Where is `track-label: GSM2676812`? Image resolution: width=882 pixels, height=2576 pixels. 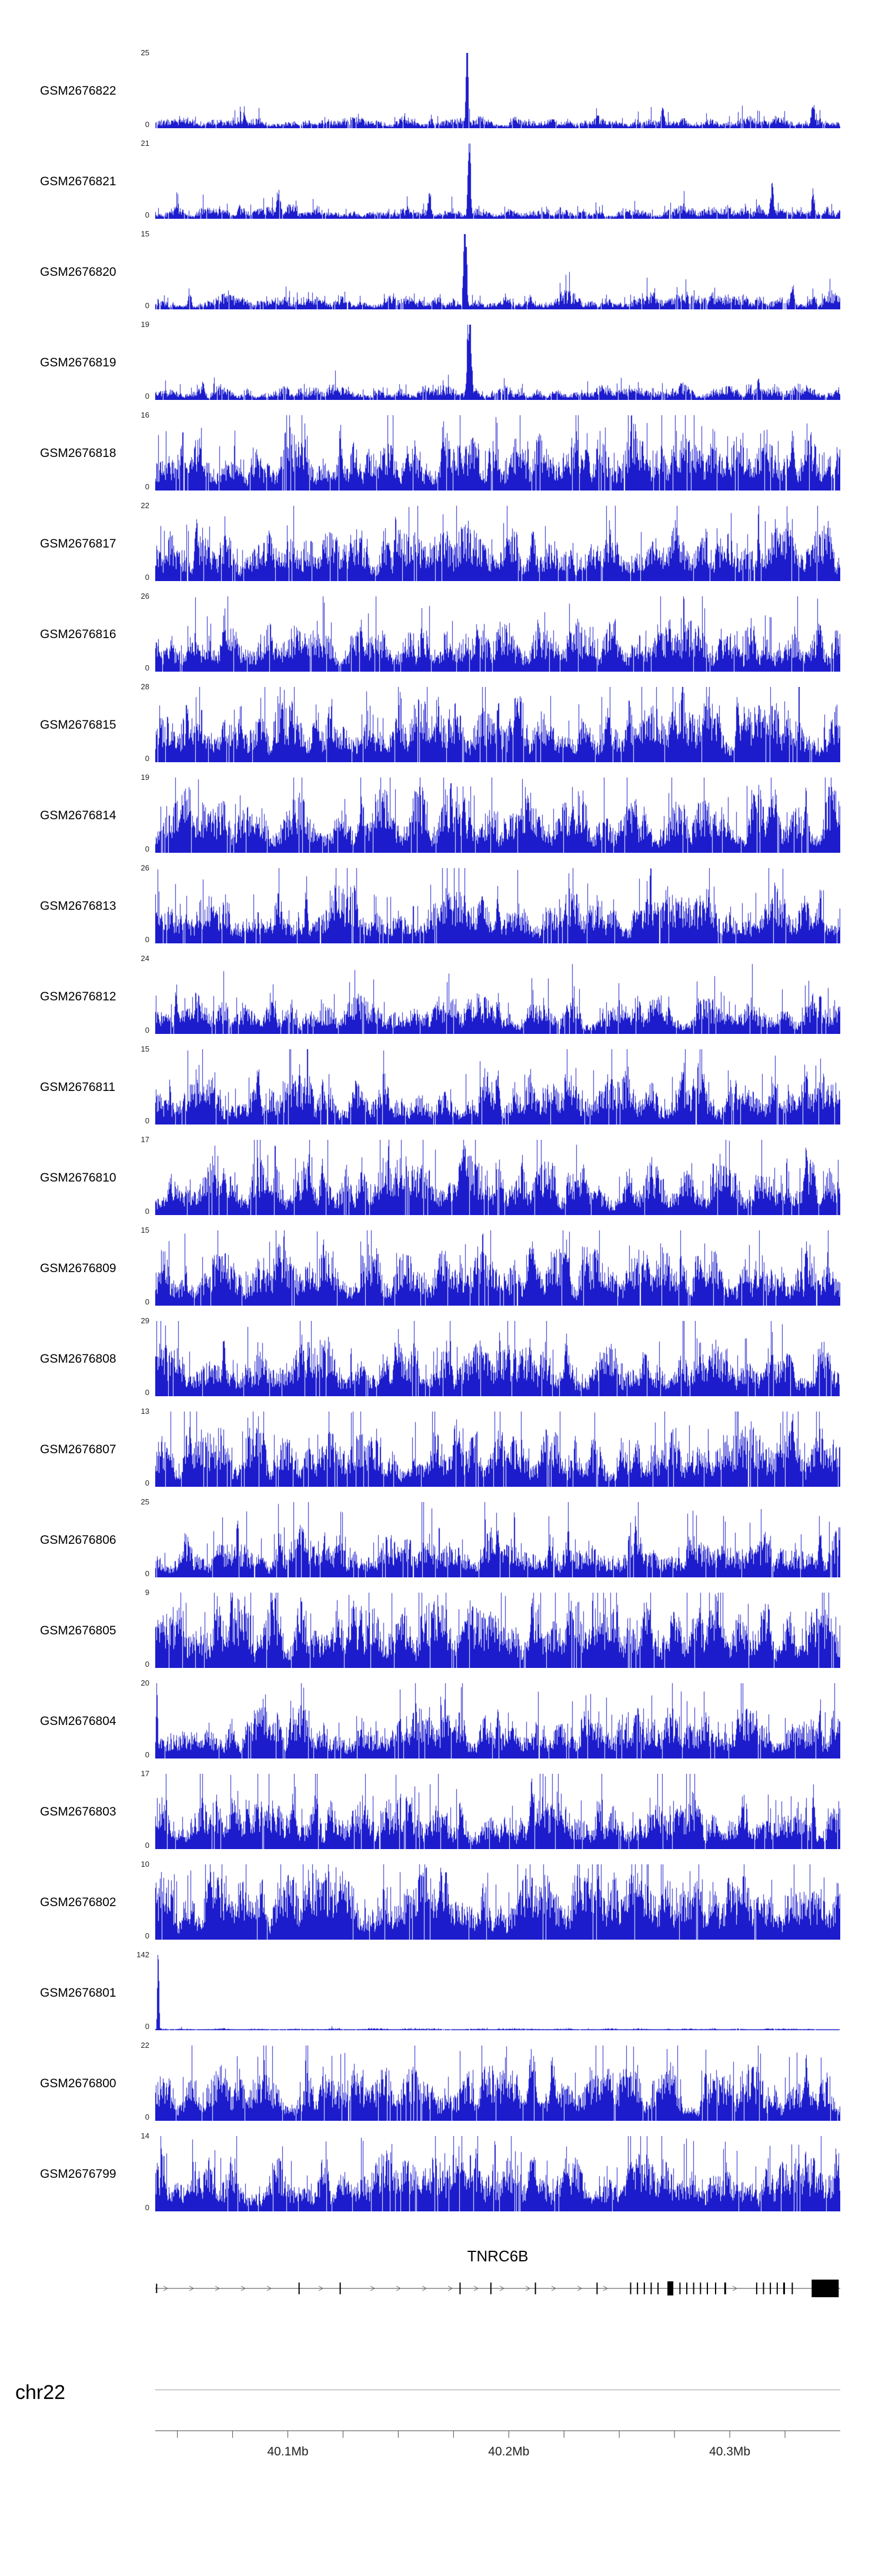
track-label: GSM2676812 is located at coordinates (78, 996).